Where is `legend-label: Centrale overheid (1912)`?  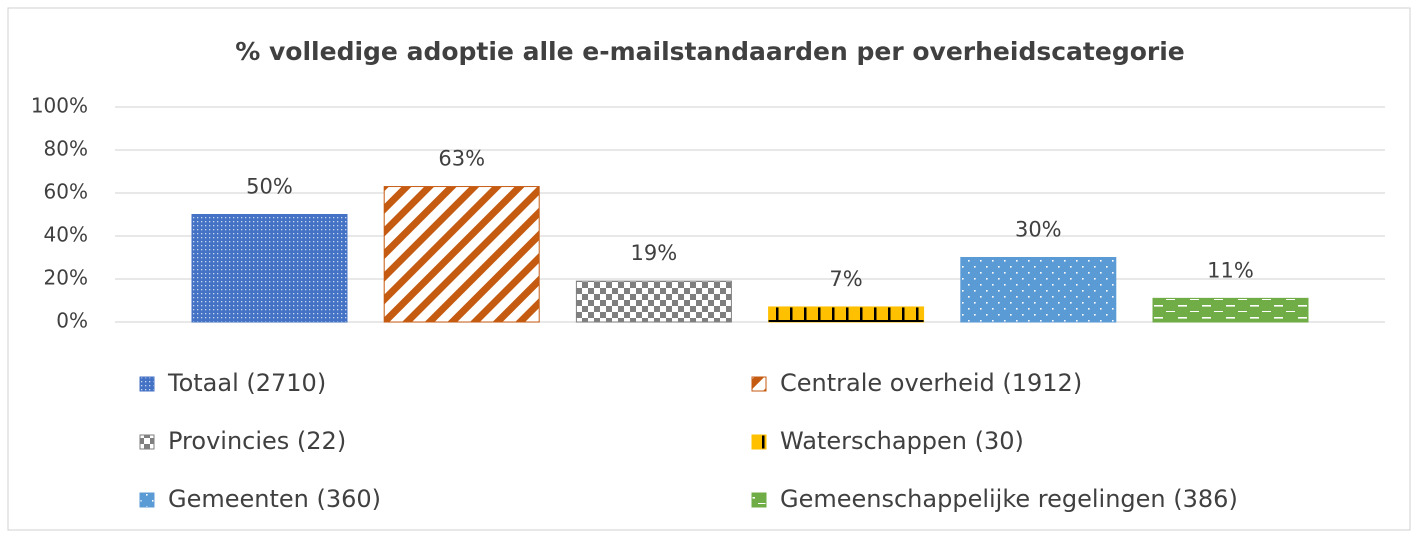
legend-label: Centrale overheid (1912) is located at coordinates (931, 383).